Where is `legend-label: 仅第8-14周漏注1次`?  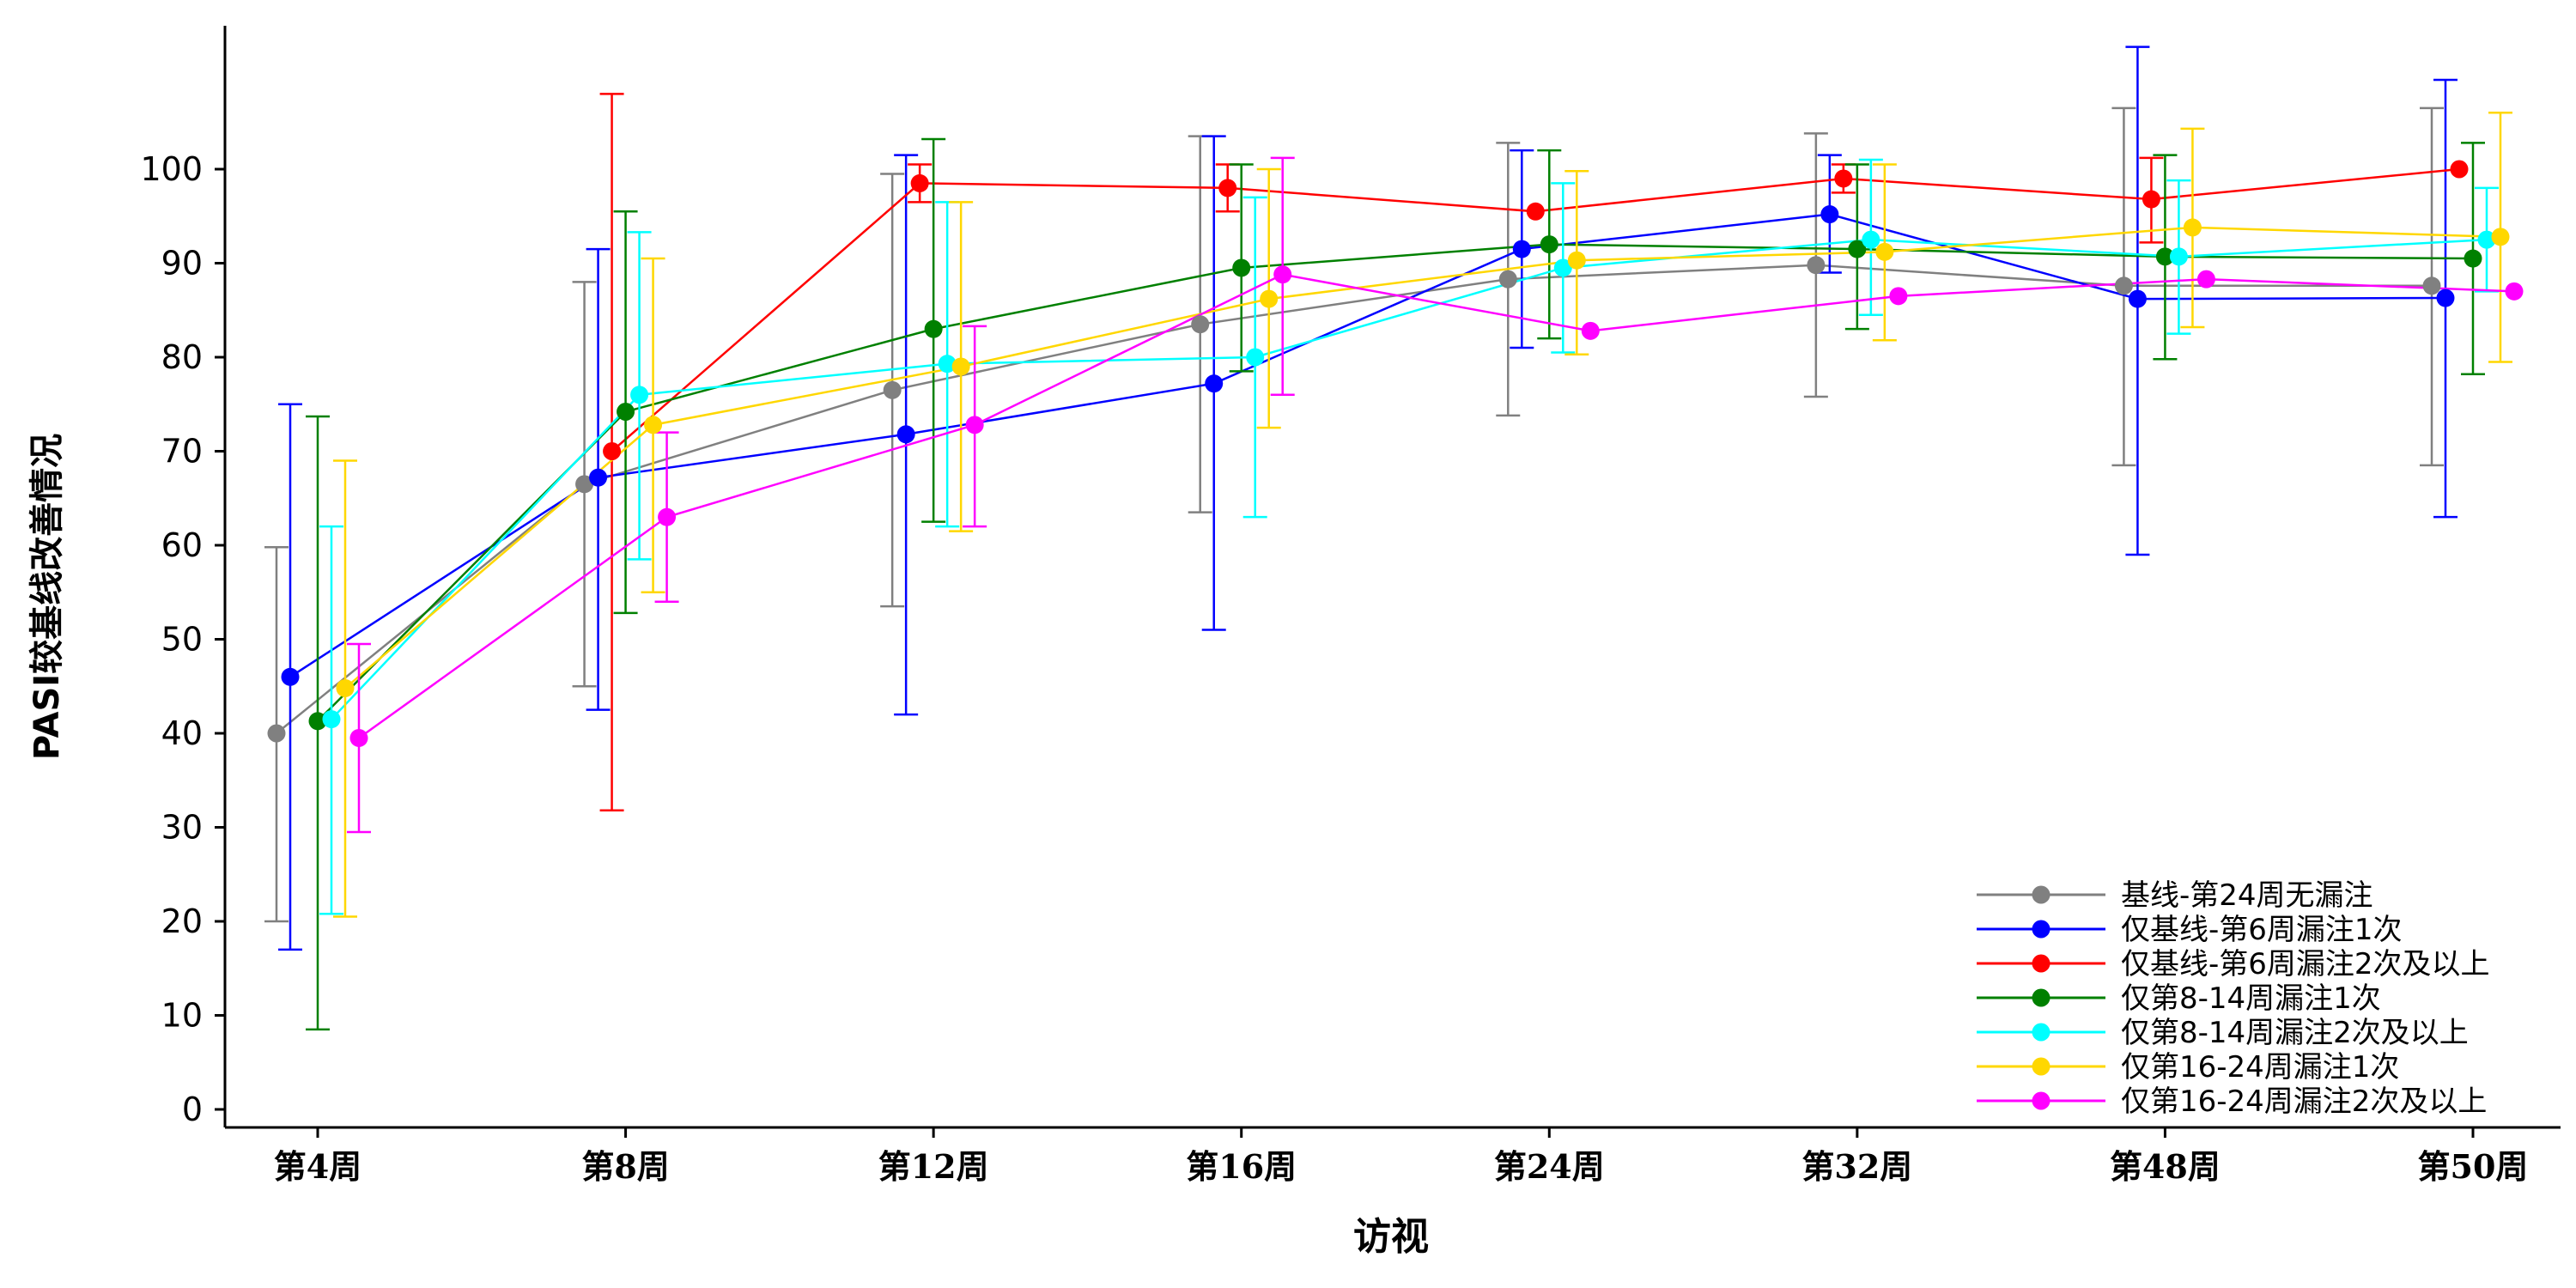
legend-label: 仅第8-14周漏注1次 is located at coordinates (2251, 998).